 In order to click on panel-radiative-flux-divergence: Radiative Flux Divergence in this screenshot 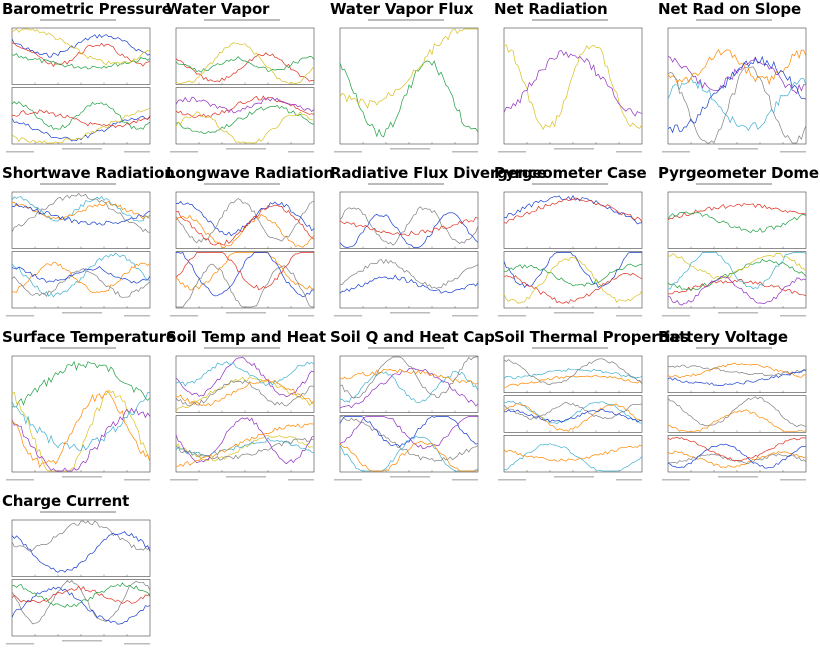, I will do `click(437, 244)`.